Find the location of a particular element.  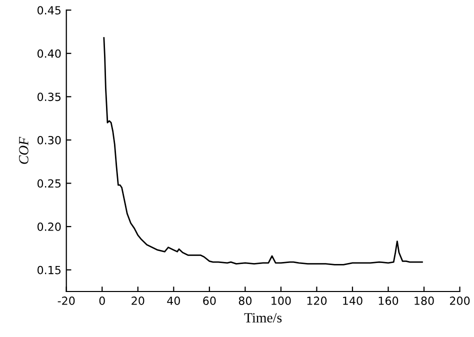

x-tick-label: 120 is located at coordinates (317, 300).